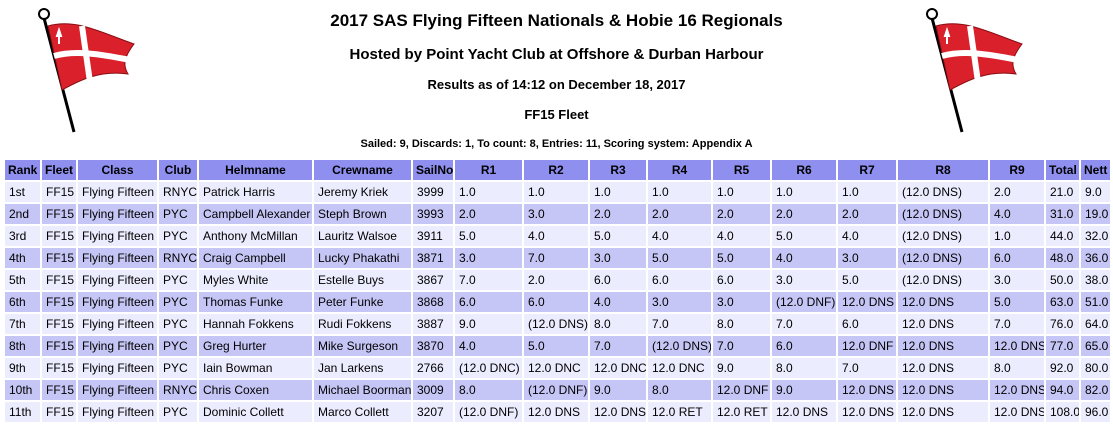  I want to click on table-cell: 36.0, so click(1095, 258).